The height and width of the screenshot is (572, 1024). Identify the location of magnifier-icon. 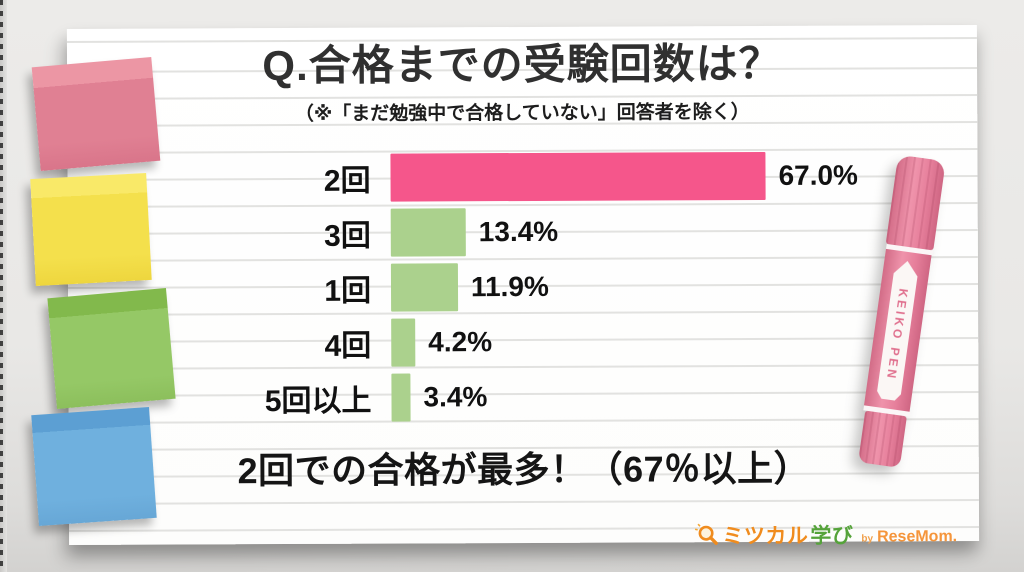
(707, 534).